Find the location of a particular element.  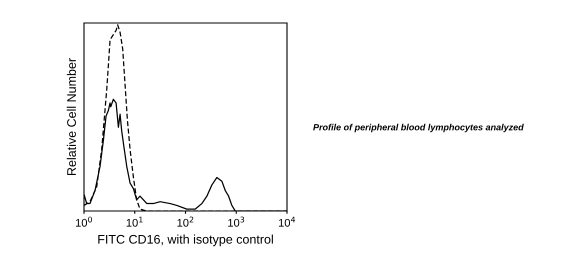

x-tick-label: 10$^{3}$ is located at coordinates (236, 221).